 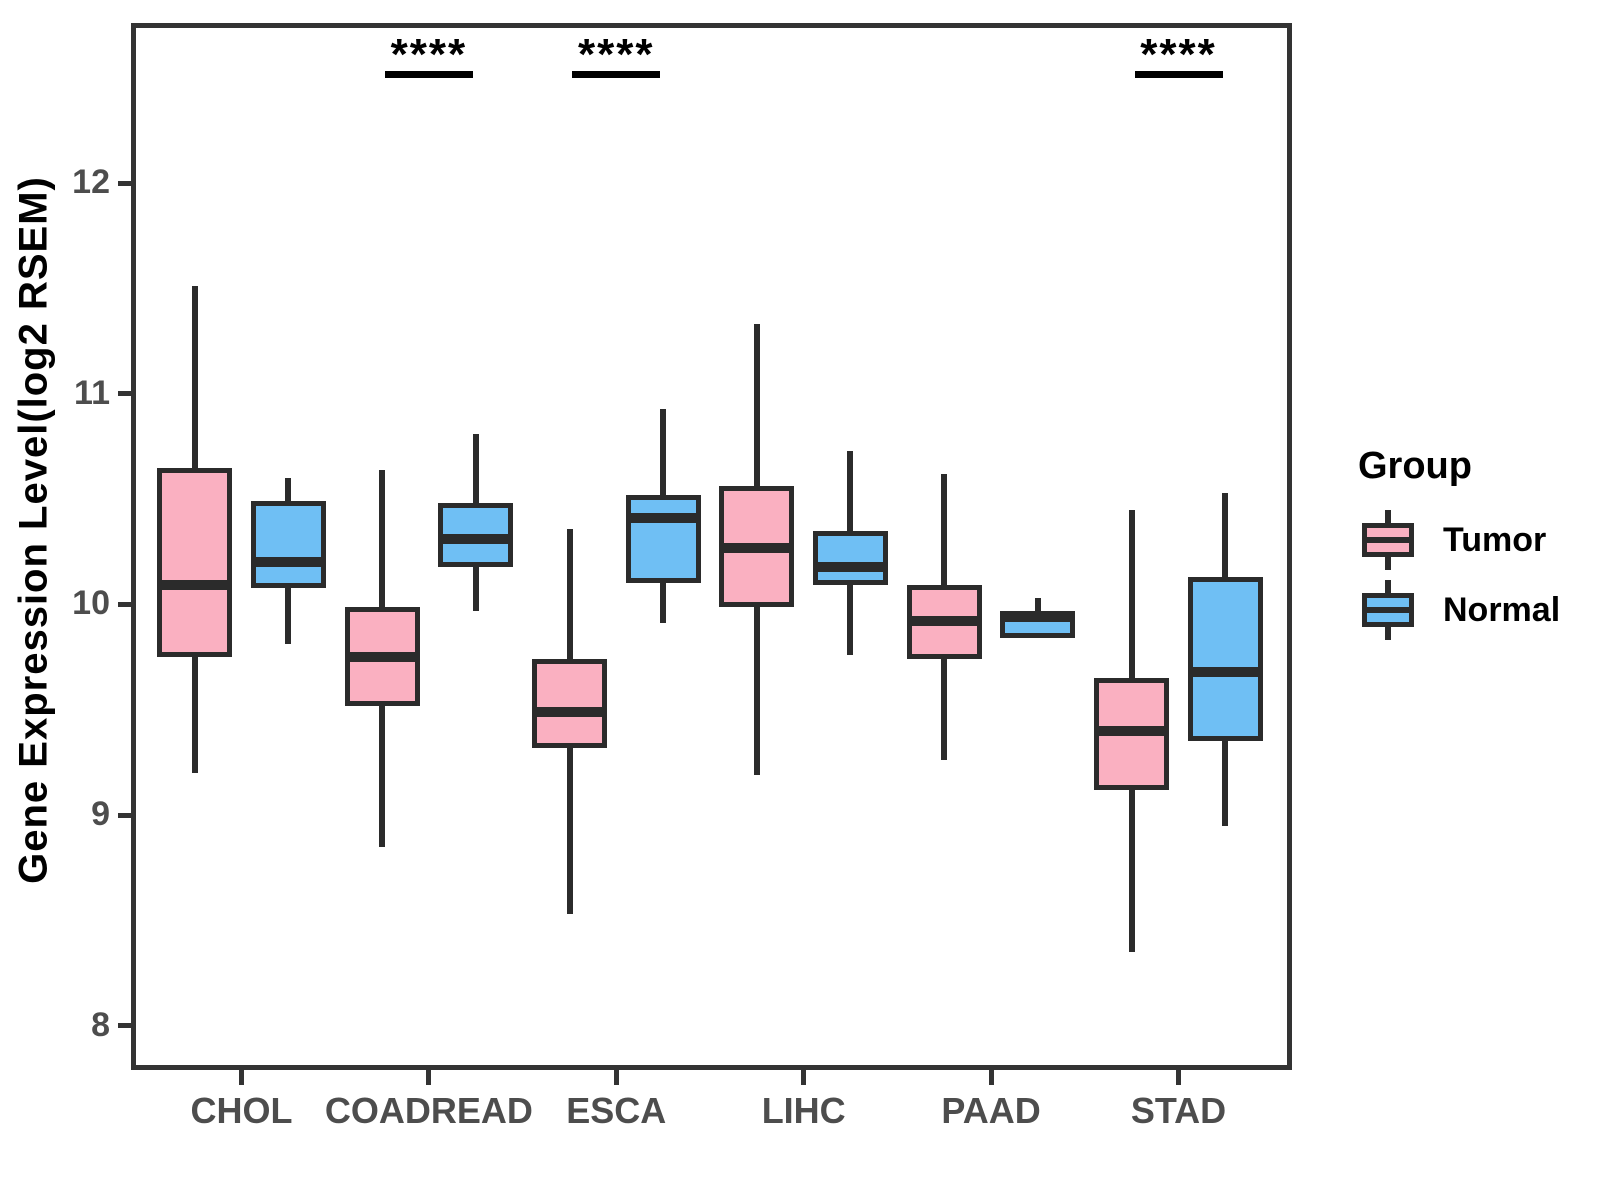 I want to click on x-axis-label-coadread: COADREAD, so click(x=428, y=1110).